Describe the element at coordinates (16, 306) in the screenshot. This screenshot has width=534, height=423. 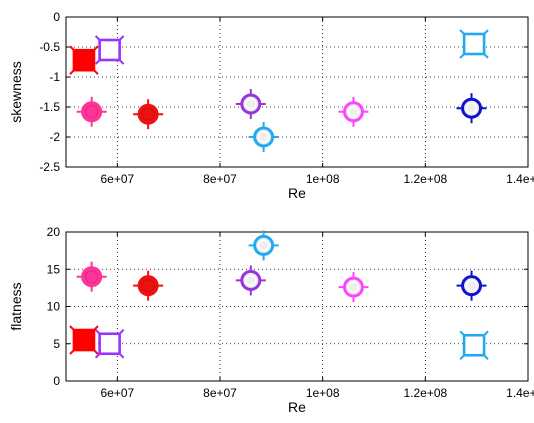
I see `y-axis-label: flatness` at that location.